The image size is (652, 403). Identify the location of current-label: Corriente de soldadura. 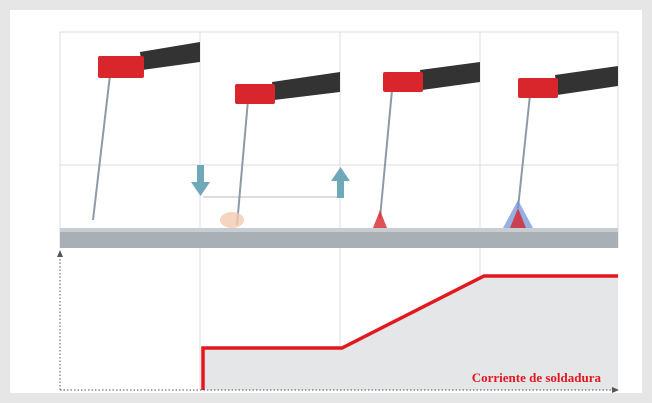
(537, 377).